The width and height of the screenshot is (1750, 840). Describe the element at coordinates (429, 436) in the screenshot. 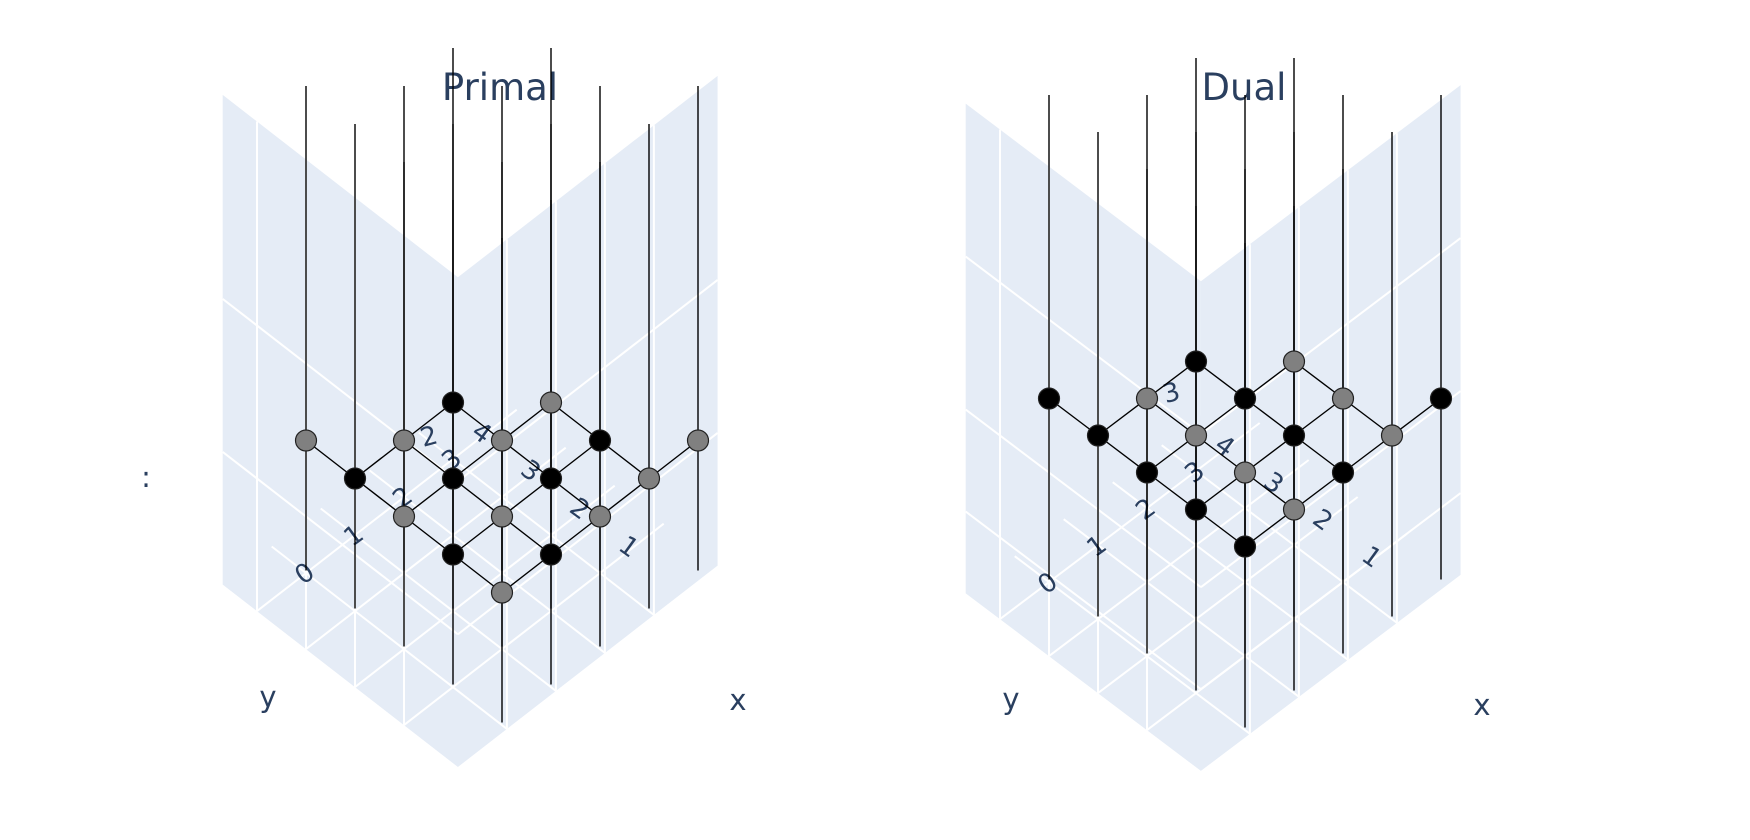

I see `z-tick-label: 2` at that location.